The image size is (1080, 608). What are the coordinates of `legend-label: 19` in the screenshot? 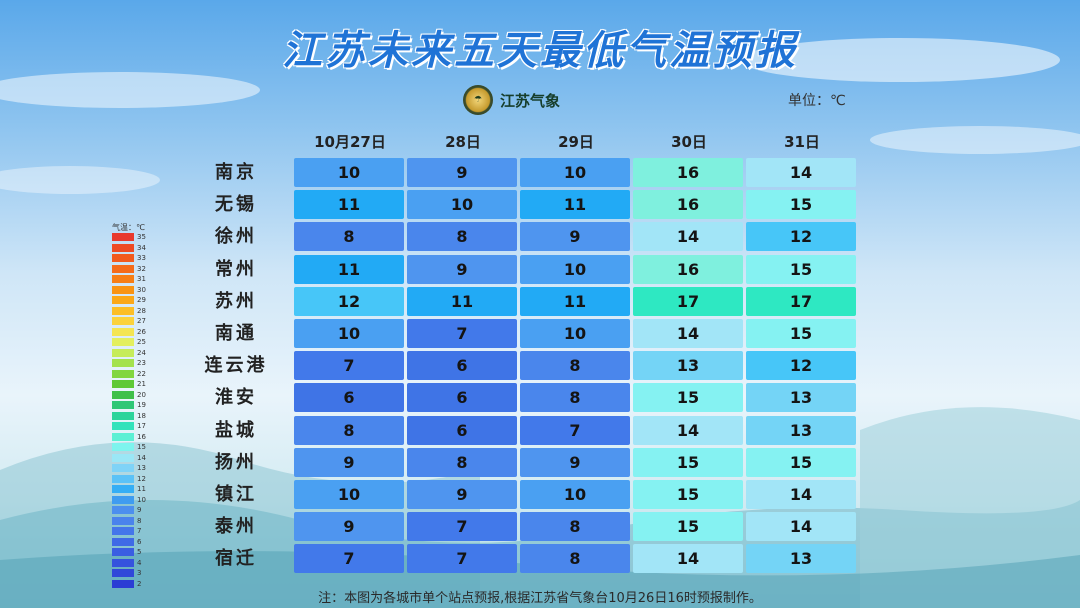 It's located at (141, 405).